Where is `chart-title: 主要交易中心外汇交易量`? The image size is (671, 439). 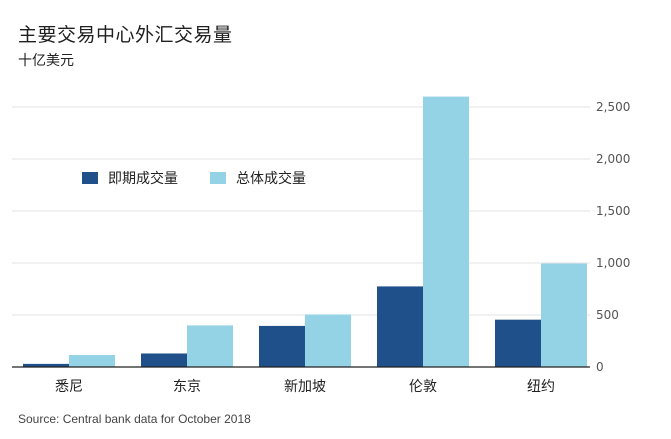 chart-title: 主要交易中心外汇交易量 is located at coordinates (125, 35).